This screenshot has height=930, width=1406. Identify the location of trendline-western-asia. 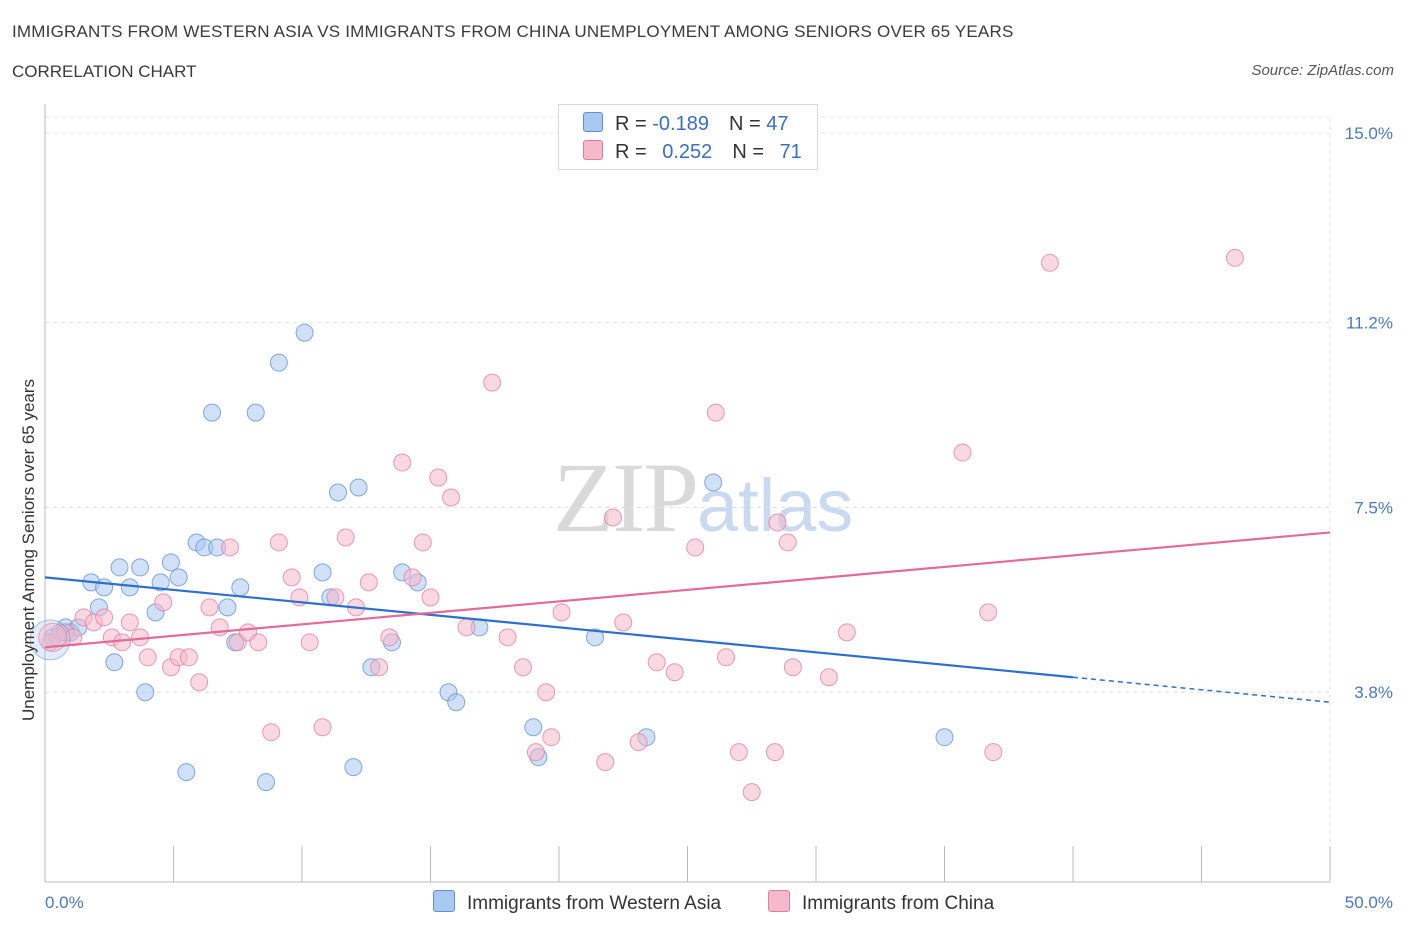
(559, 627).